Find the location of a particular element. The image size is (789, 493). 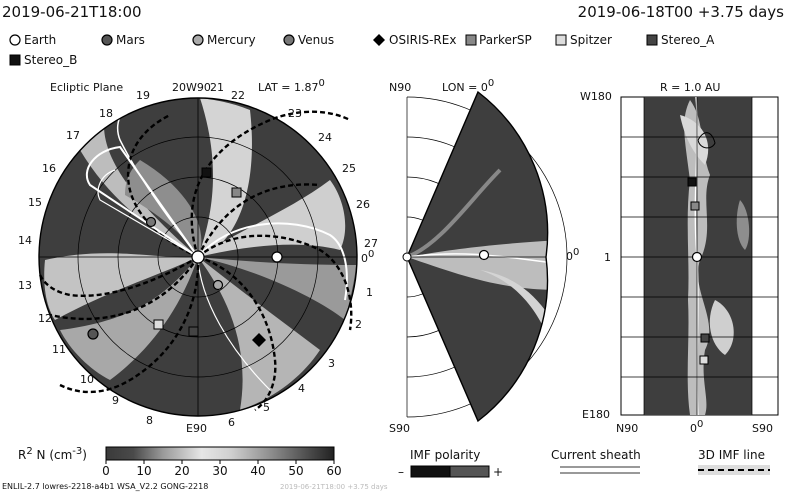

imf-line-legend: 3D IMF line is located at coordinates (734, 461).